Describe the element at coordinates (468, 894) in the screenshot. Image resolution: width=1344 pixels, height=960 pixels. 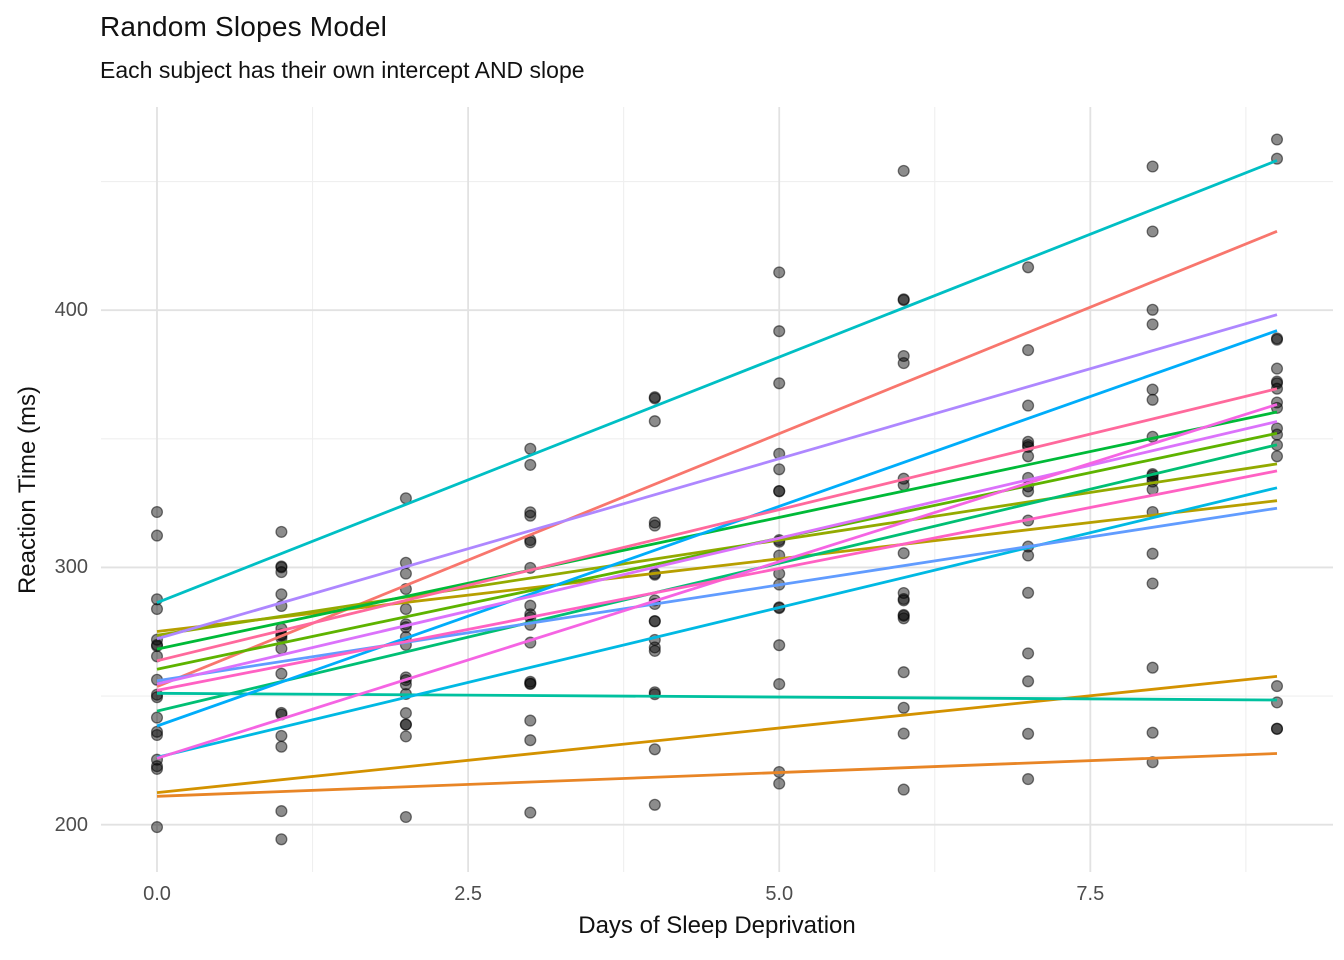
I see `x-tick-label: 2.5` at that location.